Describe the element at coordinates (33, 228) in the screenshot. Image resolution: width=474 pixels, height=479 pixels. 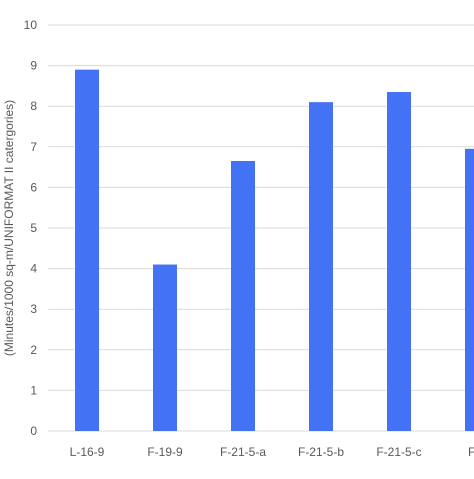
I see `y-tick-label: 5` at that location.